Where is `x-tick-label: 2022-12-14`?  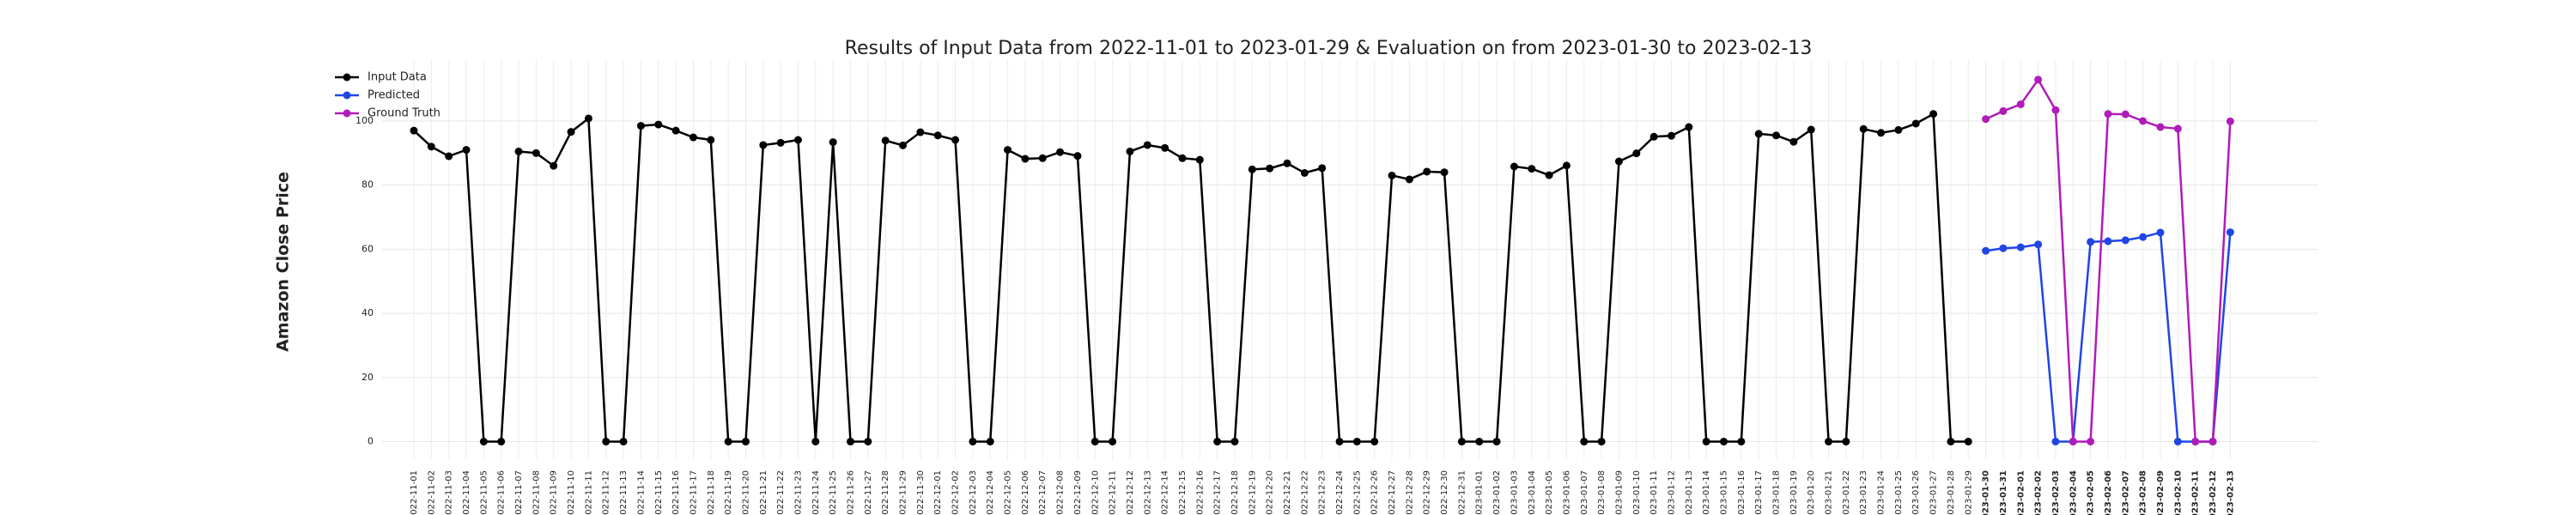 x-tick-label: 2022-12-14 is located at coordinates (1166, 492).